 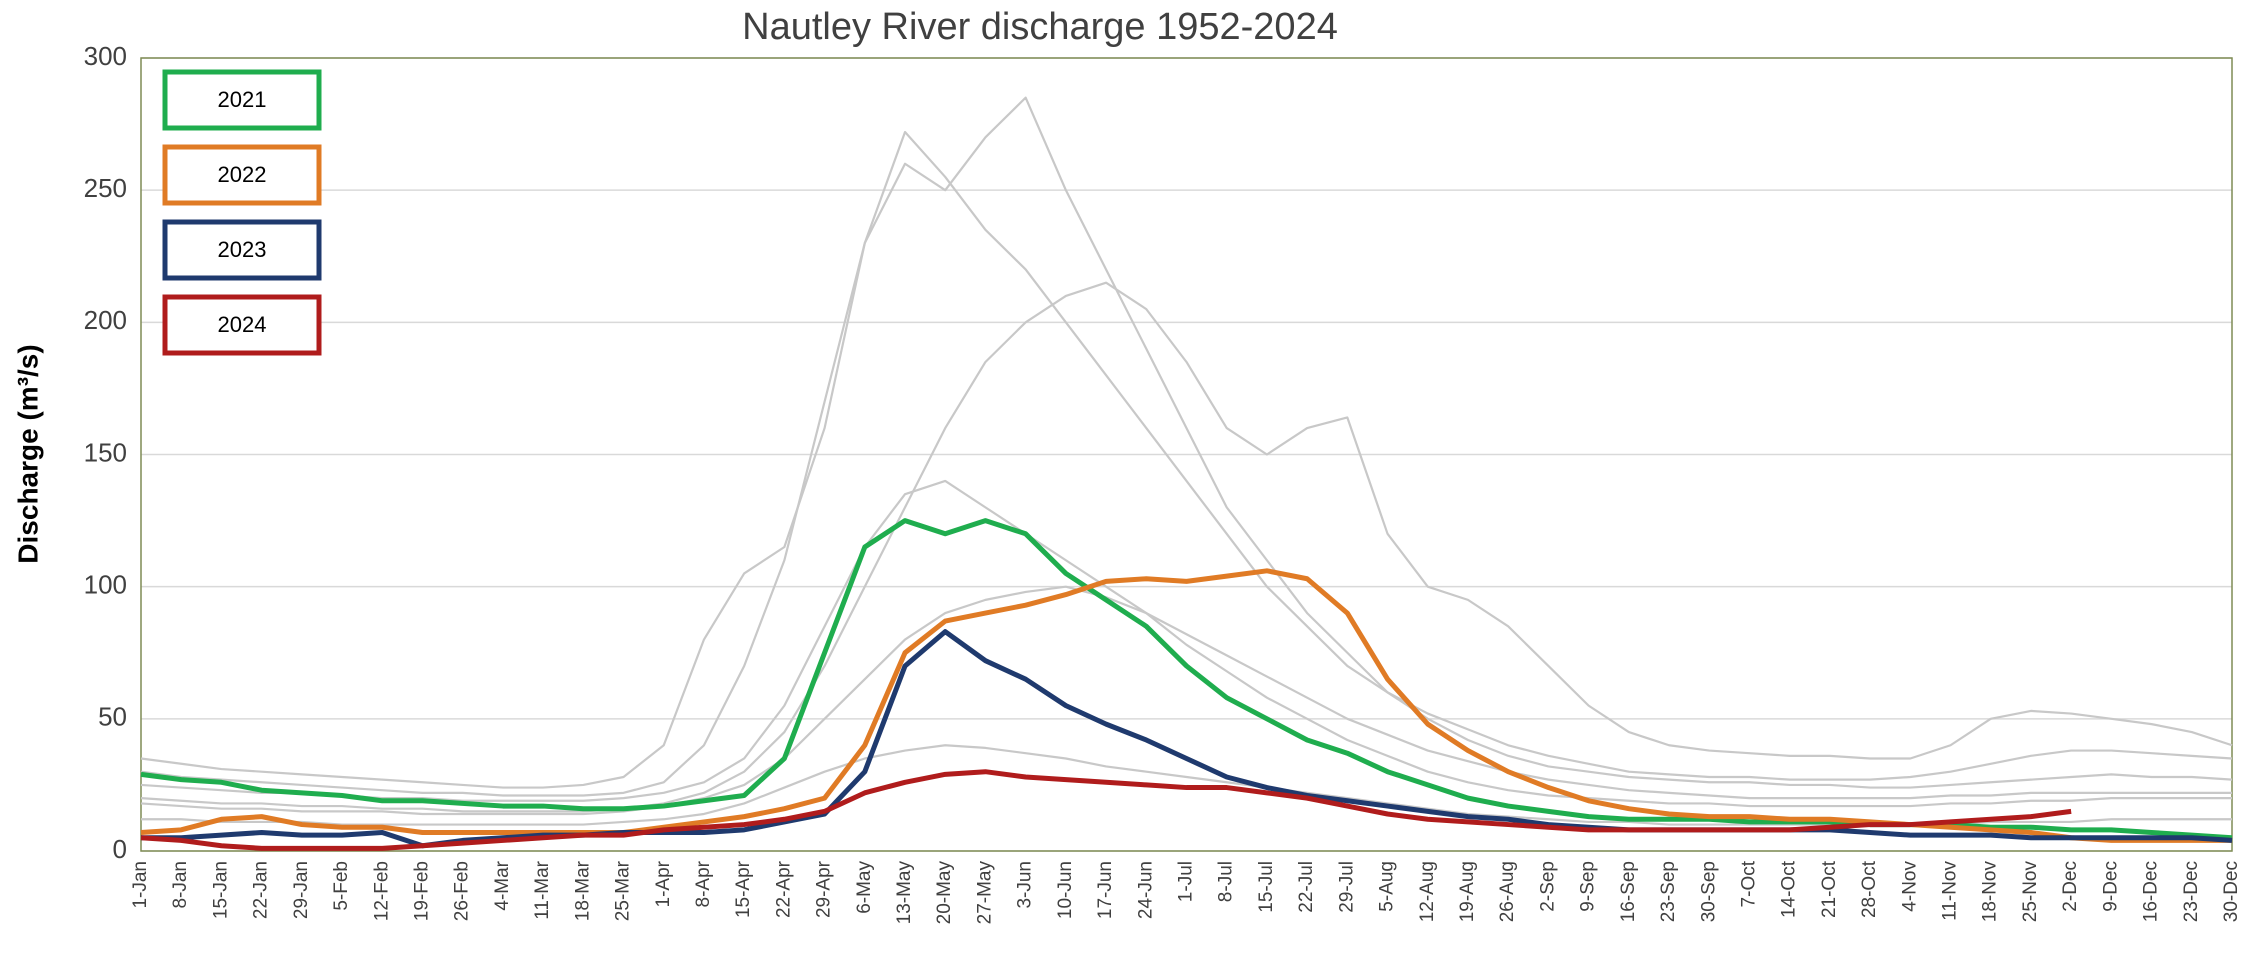 I want to click on x-tick-label: 11-Mar, so click(x=542, y=889).